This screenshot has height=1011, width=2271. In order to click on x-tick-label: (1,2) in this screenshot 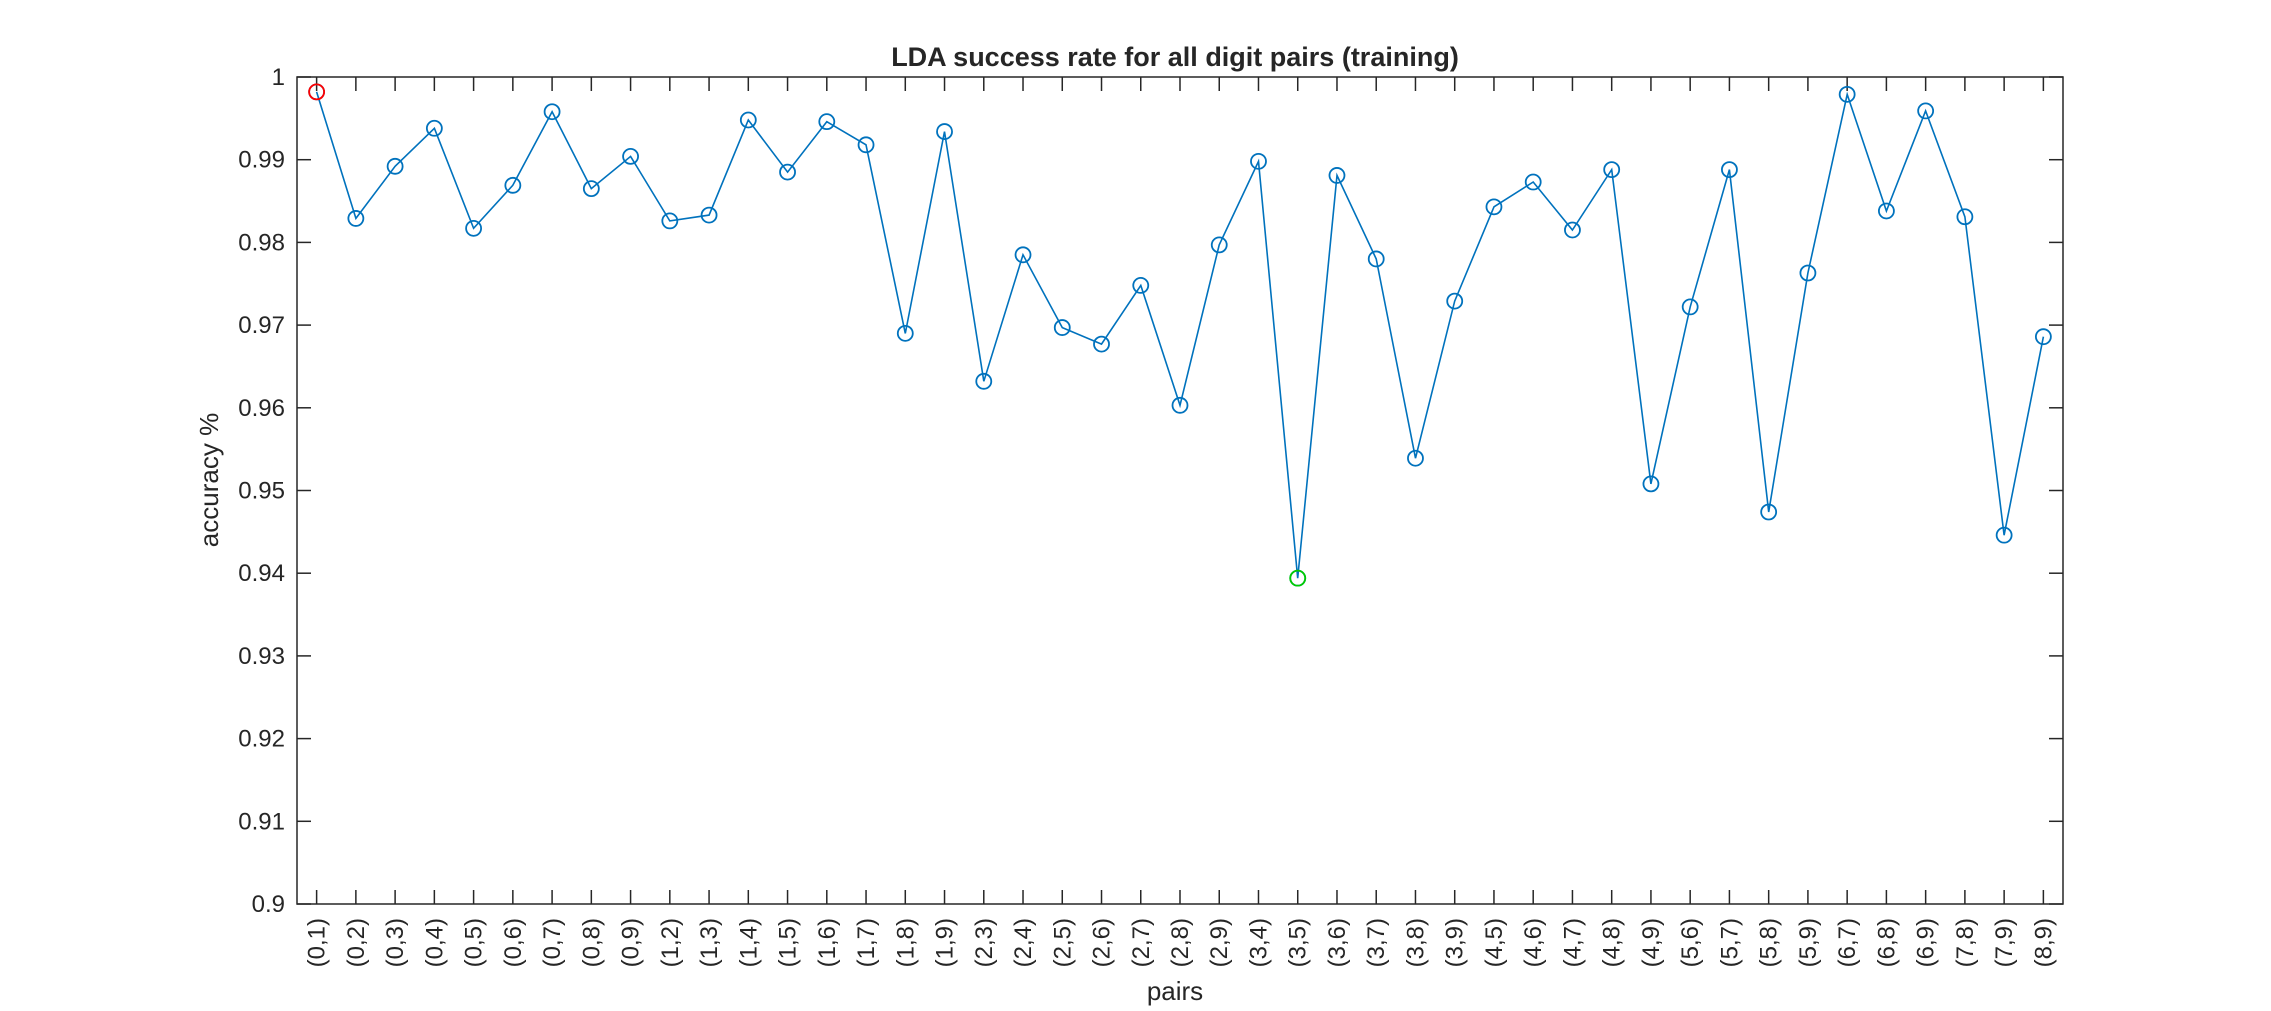, I will do `click(670, 942)`.